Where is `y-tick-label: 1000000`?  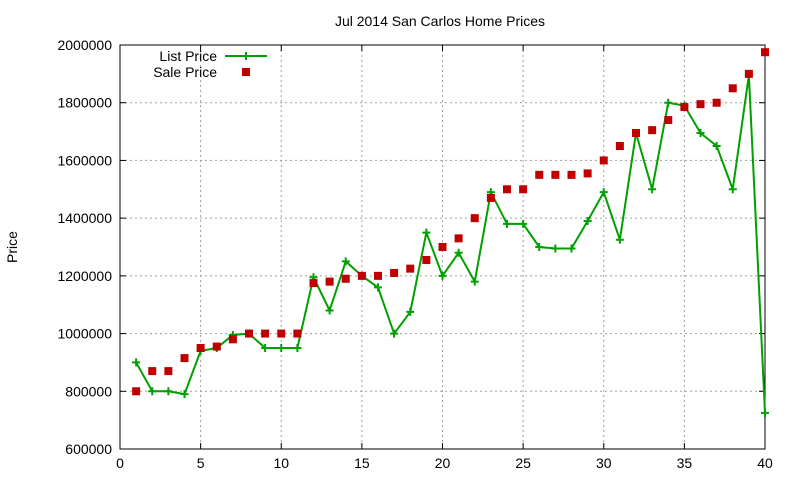
y-tick-label: 1000000 is located at coordinates (84, 334).